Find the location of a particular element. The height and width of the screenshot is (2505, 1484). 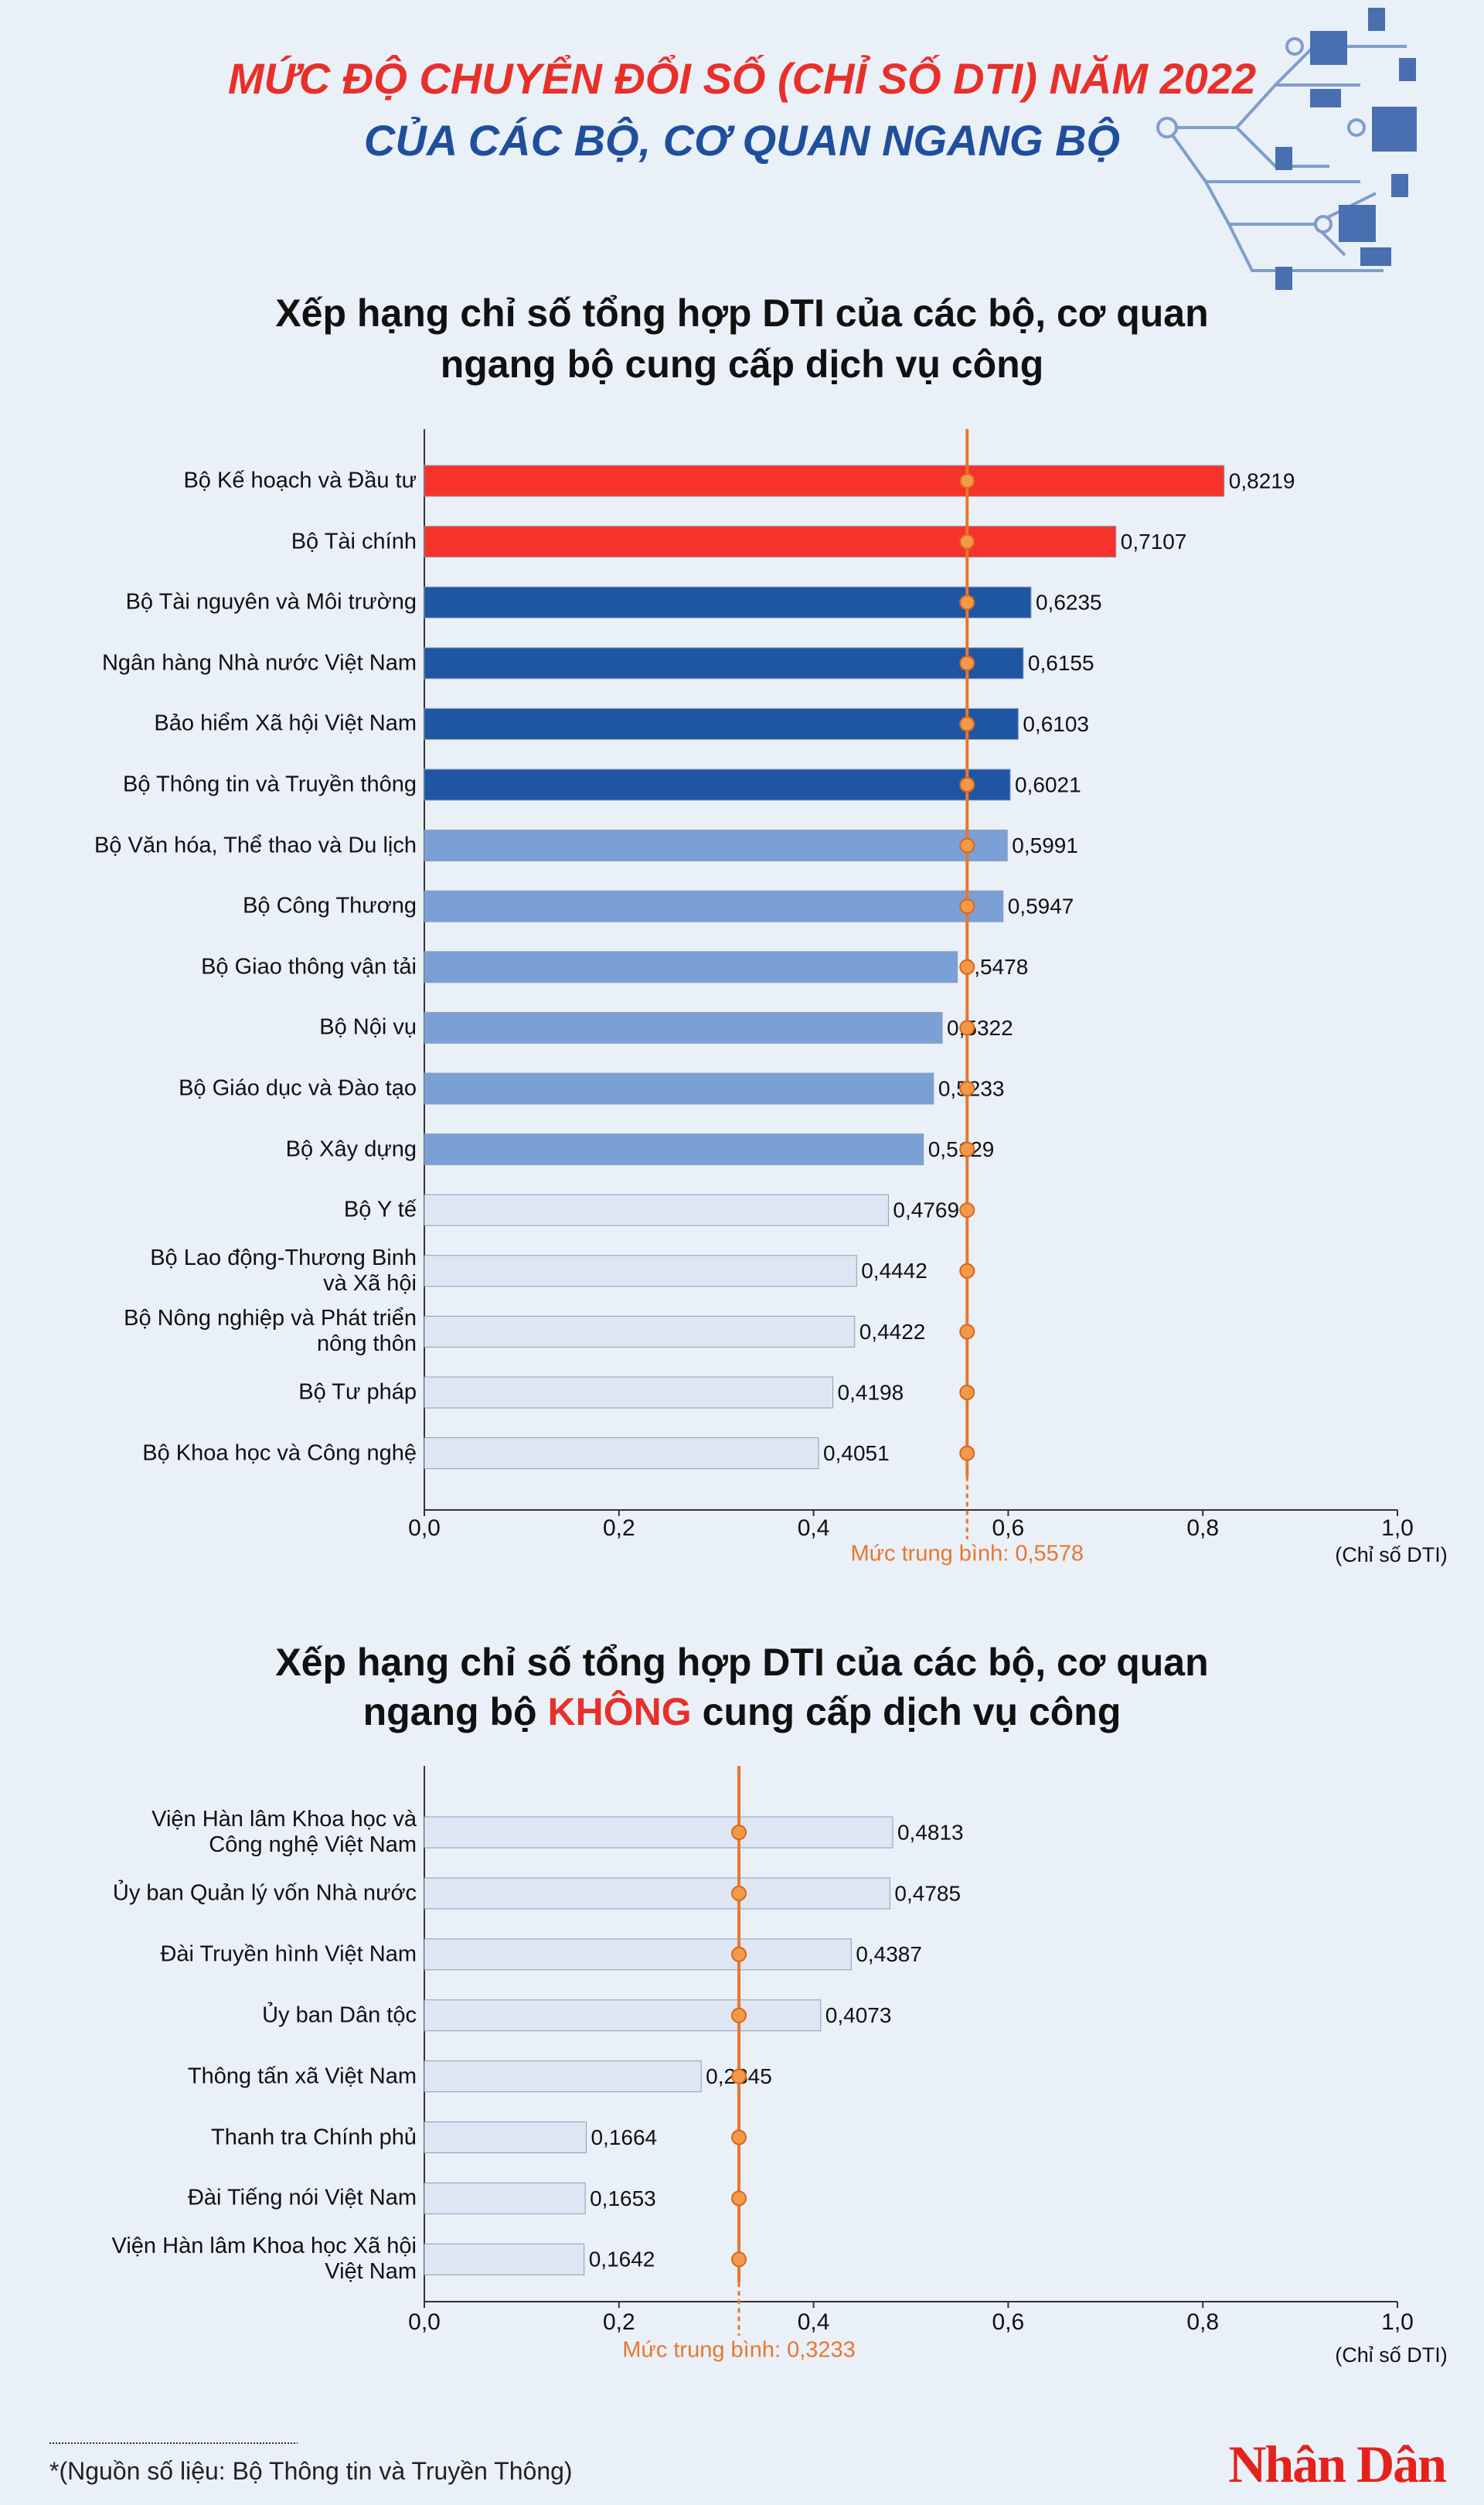

category-label: Bộ Nông nghiệp và Phát triển nông thôn is located at coordinates (270, 1331).